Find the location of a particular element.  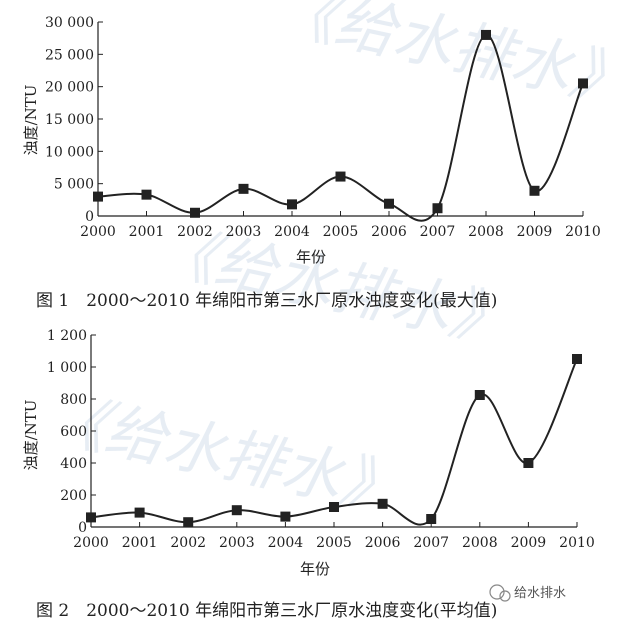

y-tick-label: 20 000 is located at coordinates (69, 88).